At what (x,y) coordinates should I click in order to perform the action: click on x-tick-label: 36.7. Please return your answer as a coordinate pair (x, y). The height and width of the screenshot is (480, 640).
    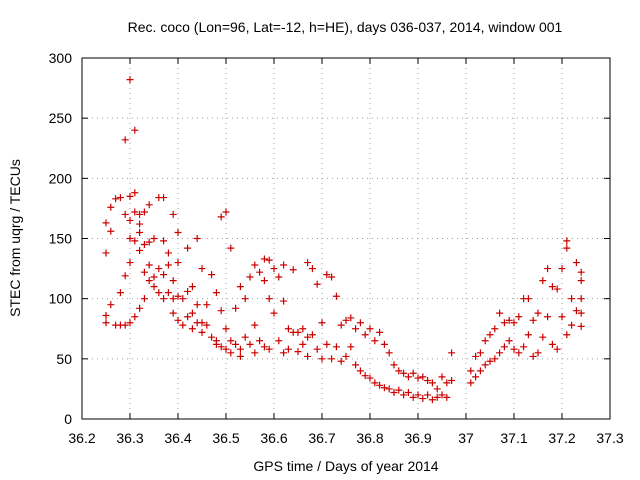
    Looking at the image, I should click on (321, 438).